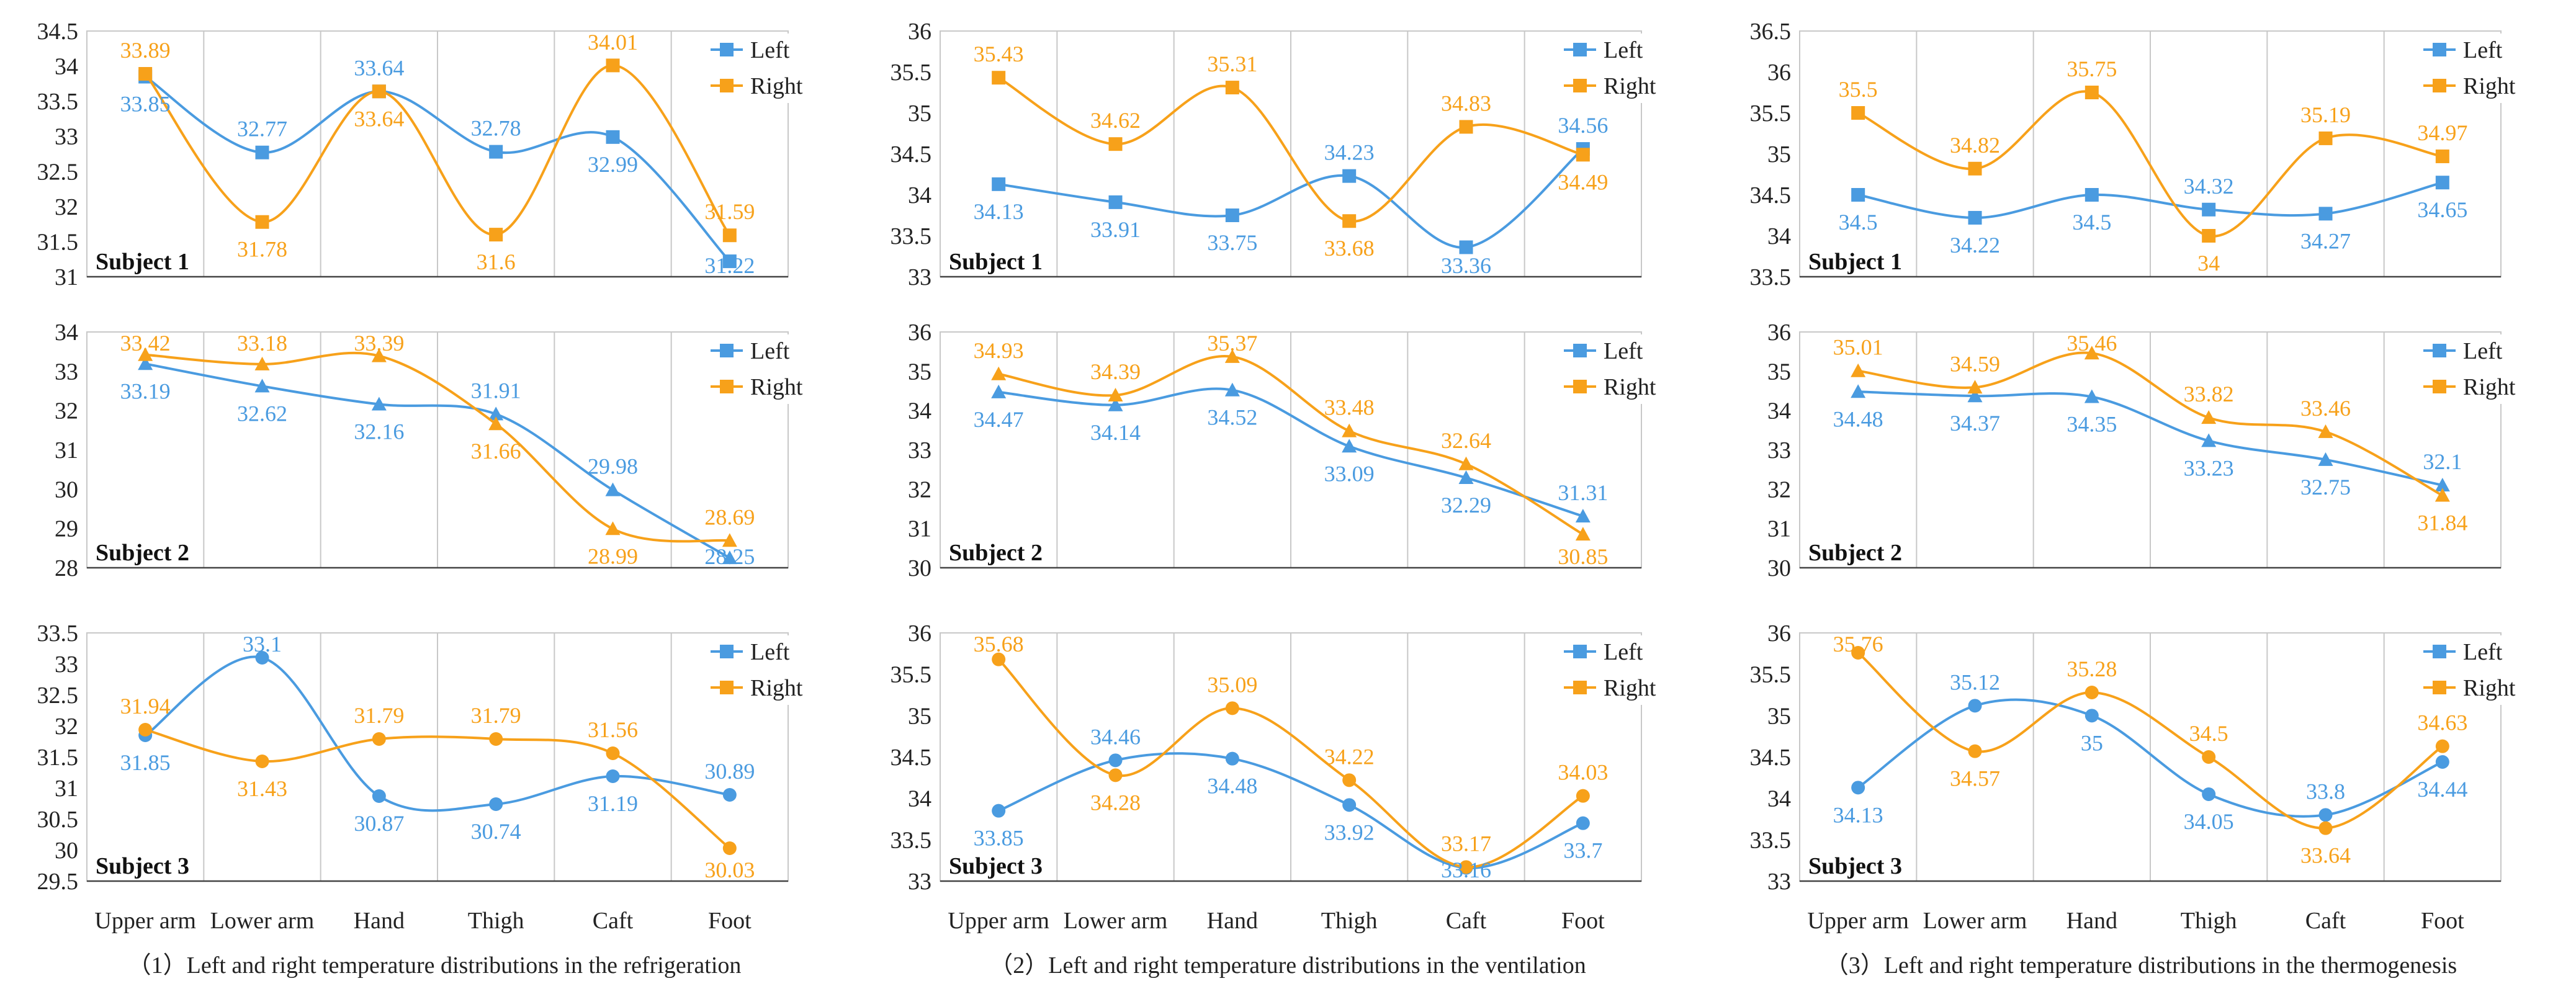 Image resolution: width=2576 pixels, height=999 pixels. Describe the element at coordinates (145, 105) in the screenshot. I see `data-label-left: 33.85` at that location.